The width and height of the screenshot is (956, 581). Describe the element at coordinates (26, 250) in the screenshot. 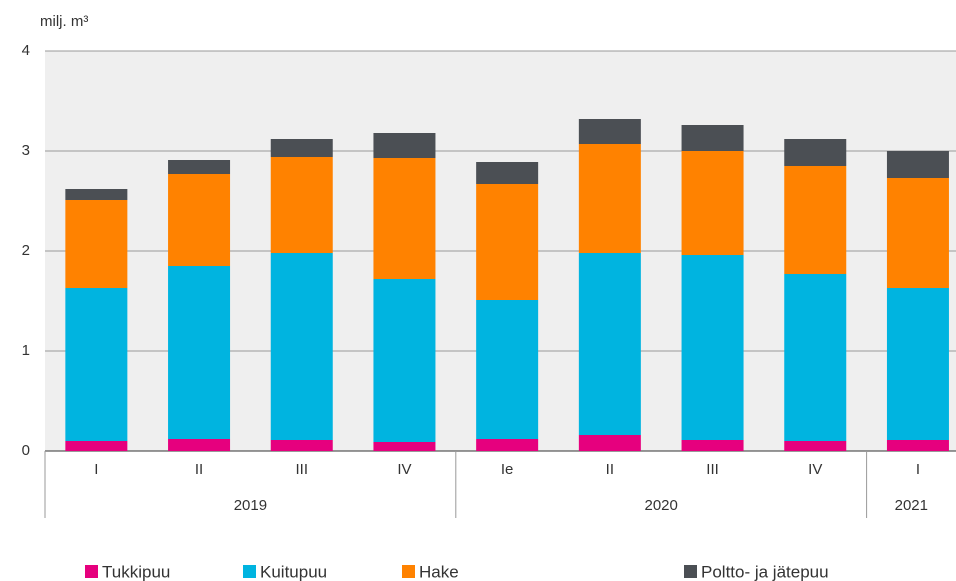

I see `y-tick-label: 2` at that location.